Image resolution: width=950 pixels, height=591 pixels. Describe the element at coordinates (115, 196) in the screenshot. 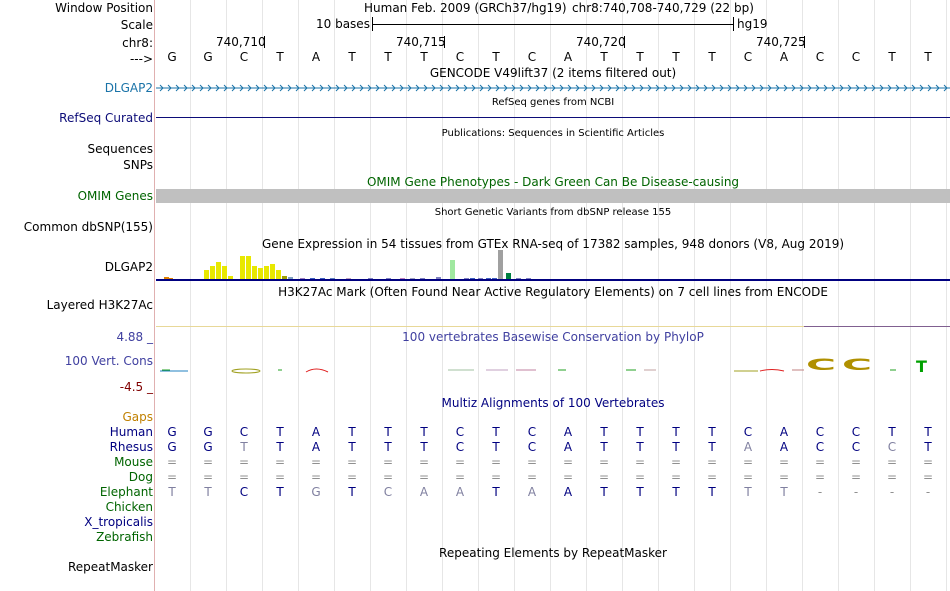

I see `omim-genes-label: OMIM Genes` at that location.